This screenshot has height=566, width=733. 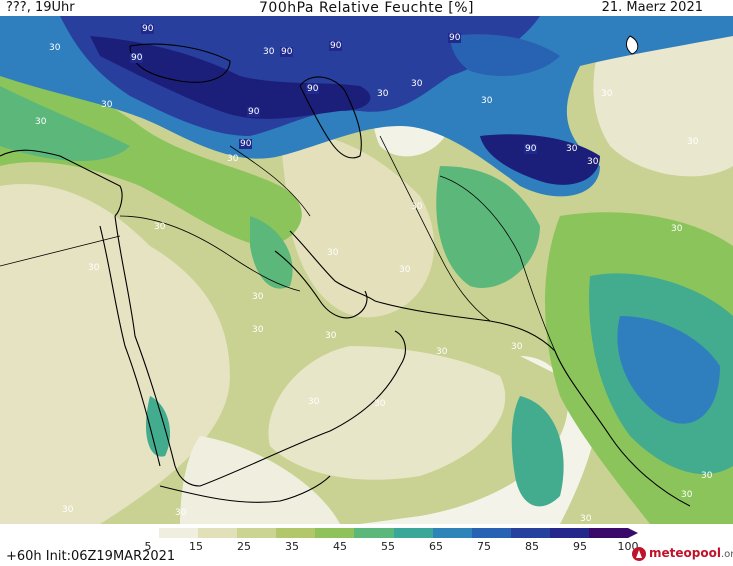 I want to click on colorbar-tick-label: 45, so click(x=340, y=546).